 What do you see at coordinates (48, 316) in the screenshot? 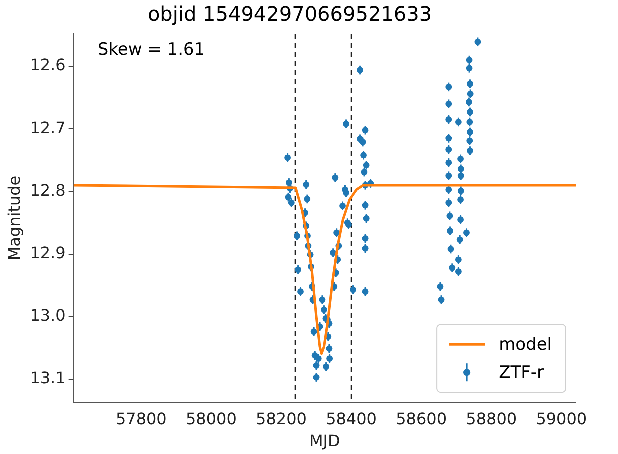
I see `y-tick-label: 13.0` at bounding box center [48, 316].